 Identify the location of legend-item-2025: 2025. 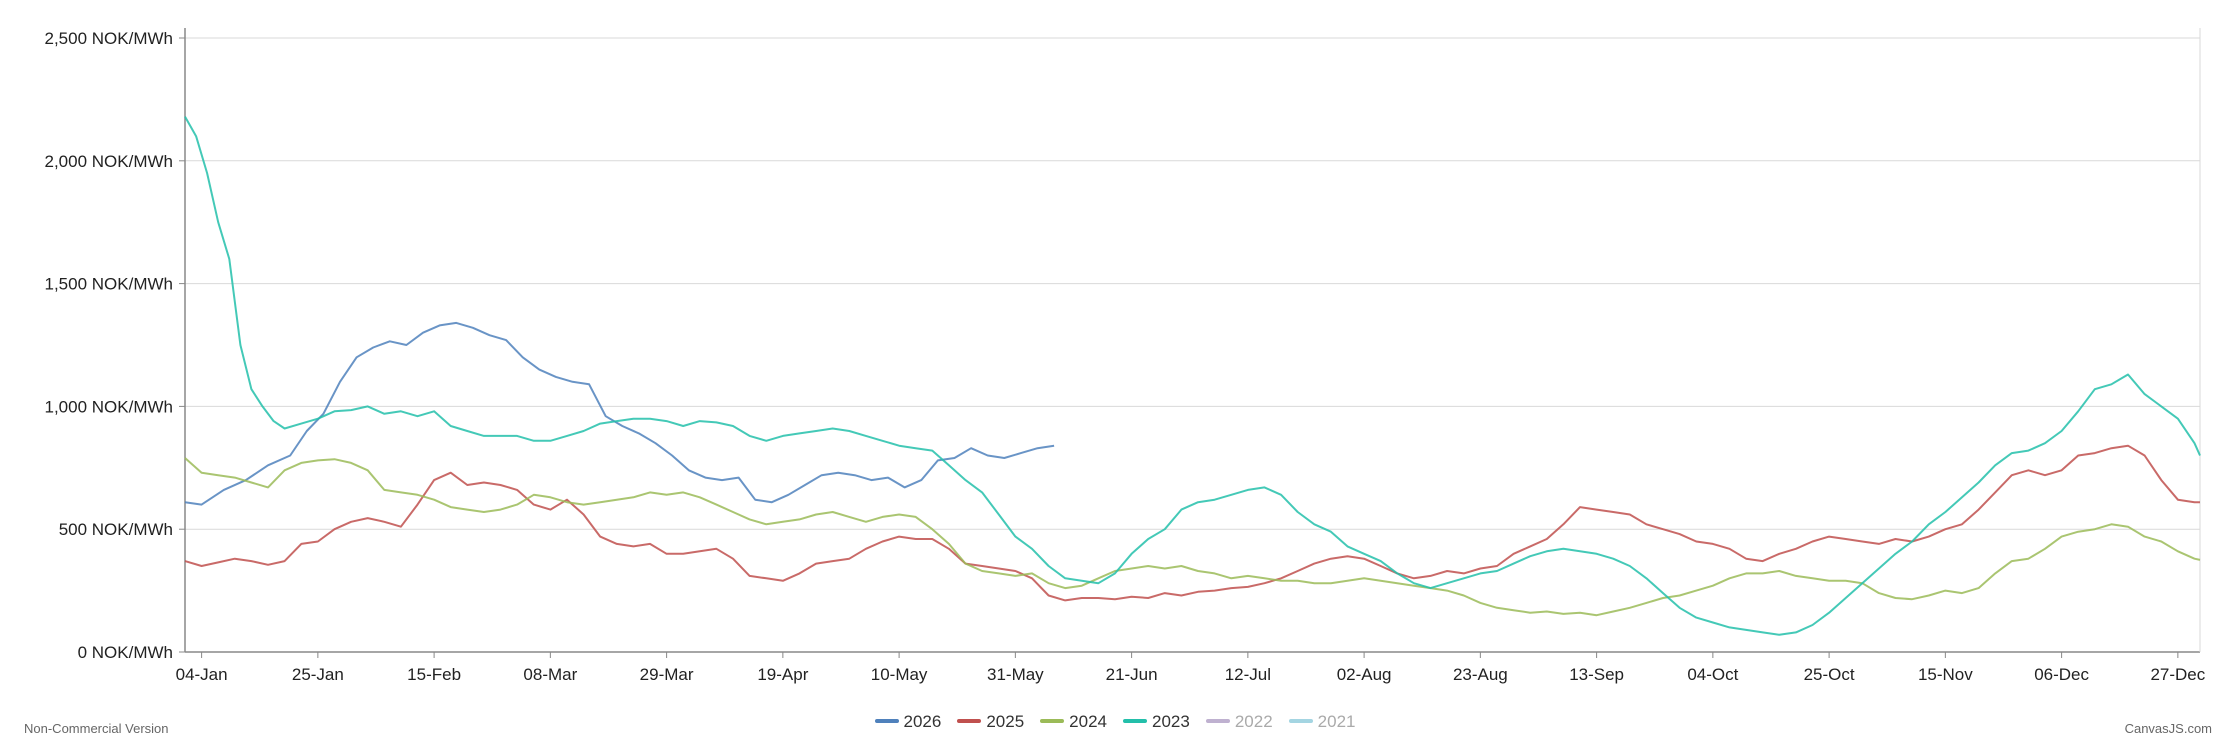
(990, 722).